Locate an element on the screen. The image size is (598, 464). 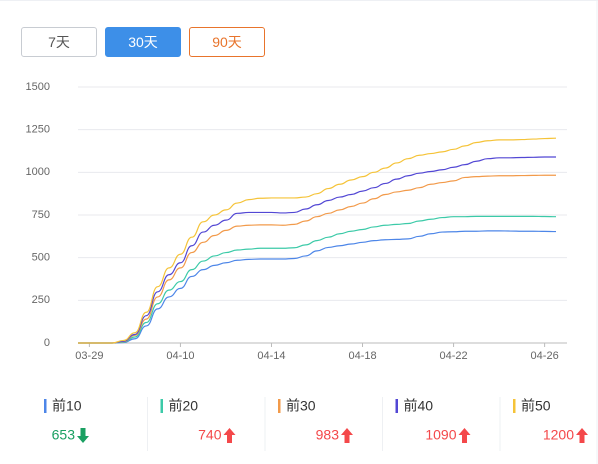
y-tick-label: 500 is located at coordinates (41, 258).